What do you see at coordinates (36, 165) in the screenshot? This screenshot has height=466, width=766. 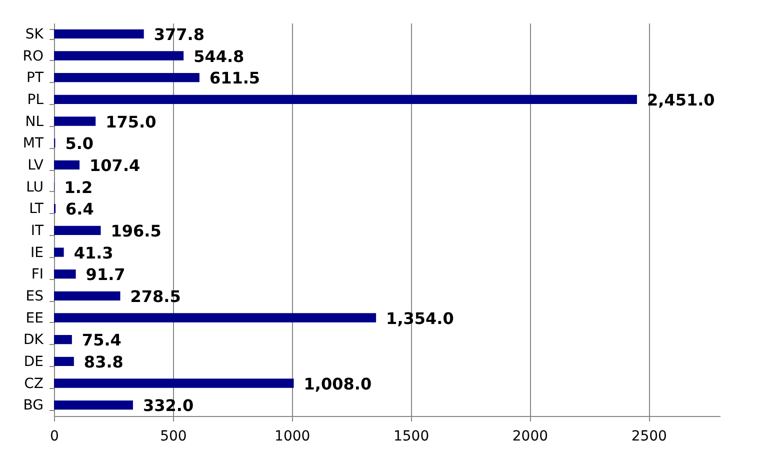 I see `y-tick-label: LV` at bounding box center [36, 165].